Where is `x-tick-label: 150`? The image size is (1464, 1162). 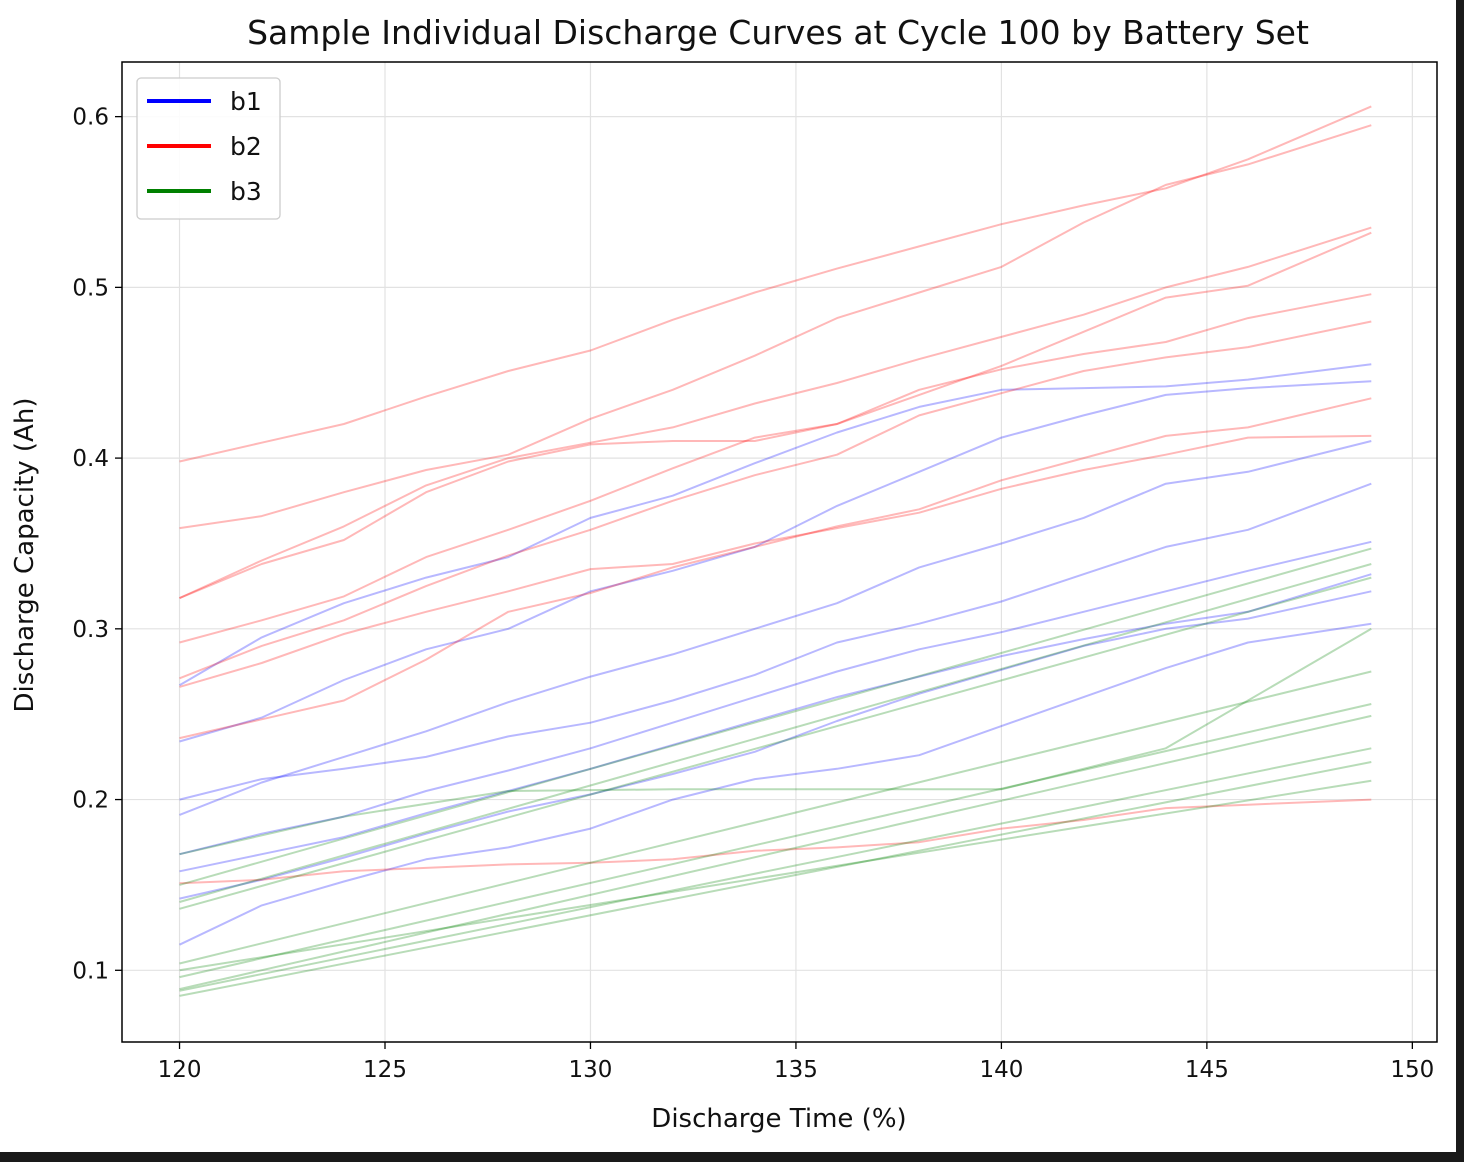
x-tick-label: 150 is located at coordinates (1412, 1070).